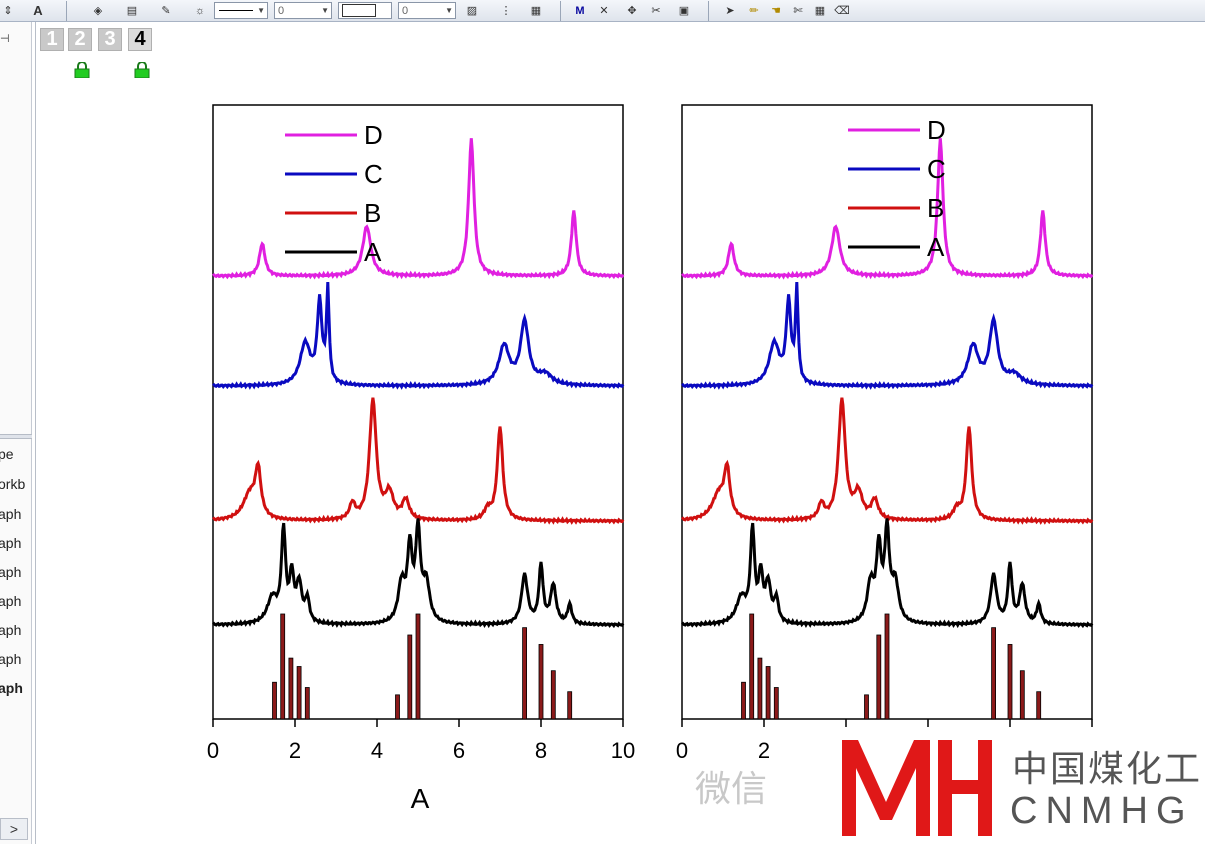  I want to click on layer-tab-2: 2, so click(80, 39).